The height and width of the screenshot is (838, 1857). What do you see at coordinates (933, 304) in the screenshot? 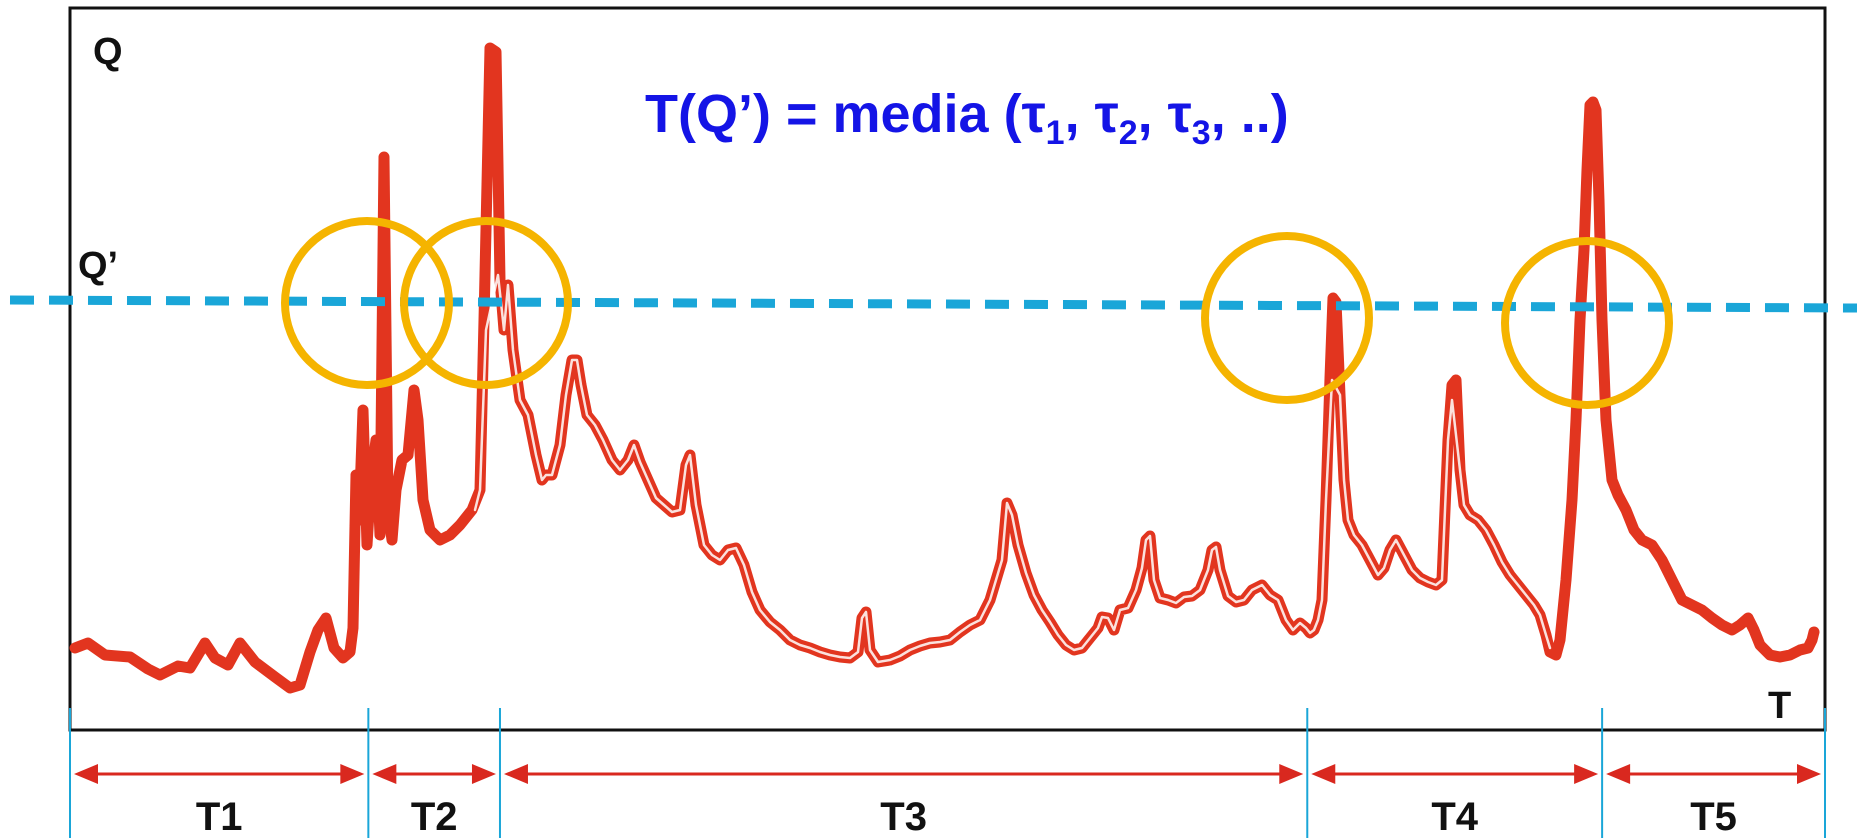
I see `threshold-line` at bounding box center [933, 304].